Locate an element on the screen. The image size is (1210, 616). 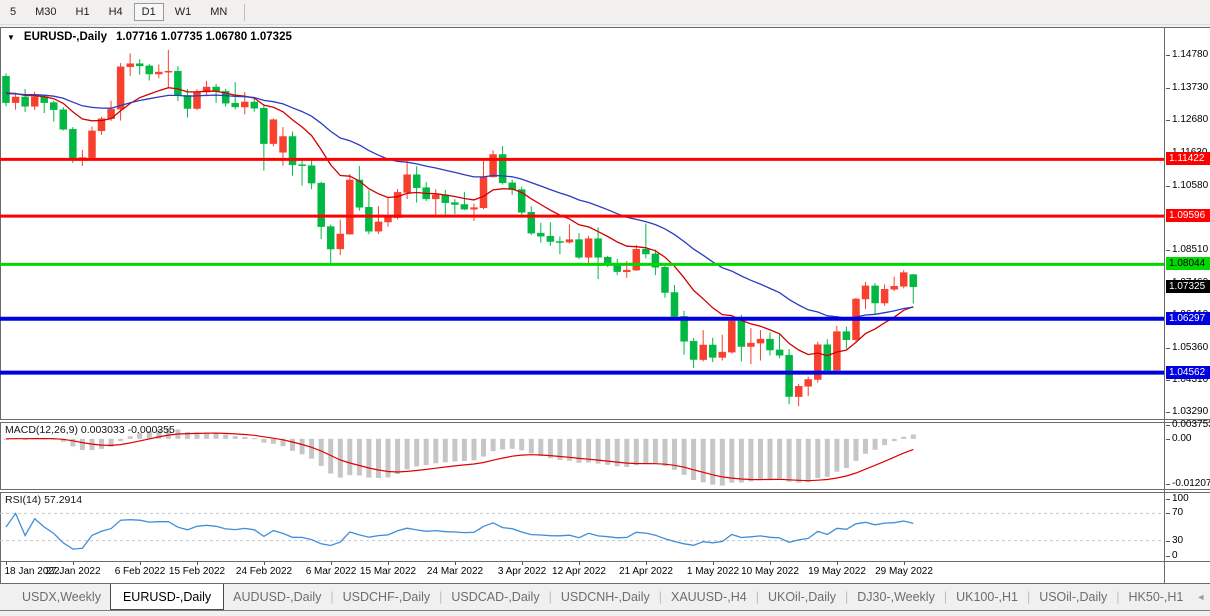
date-label: 15 Feb 2022 is located at coordinates (197, 571).